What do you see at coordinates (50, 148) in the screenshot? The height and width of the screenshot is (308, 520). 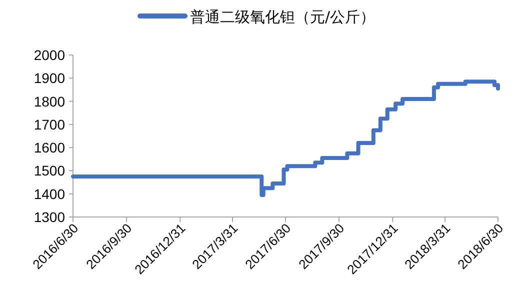 I see `y-tick-label: 1600` at bounding box center [50, 148].